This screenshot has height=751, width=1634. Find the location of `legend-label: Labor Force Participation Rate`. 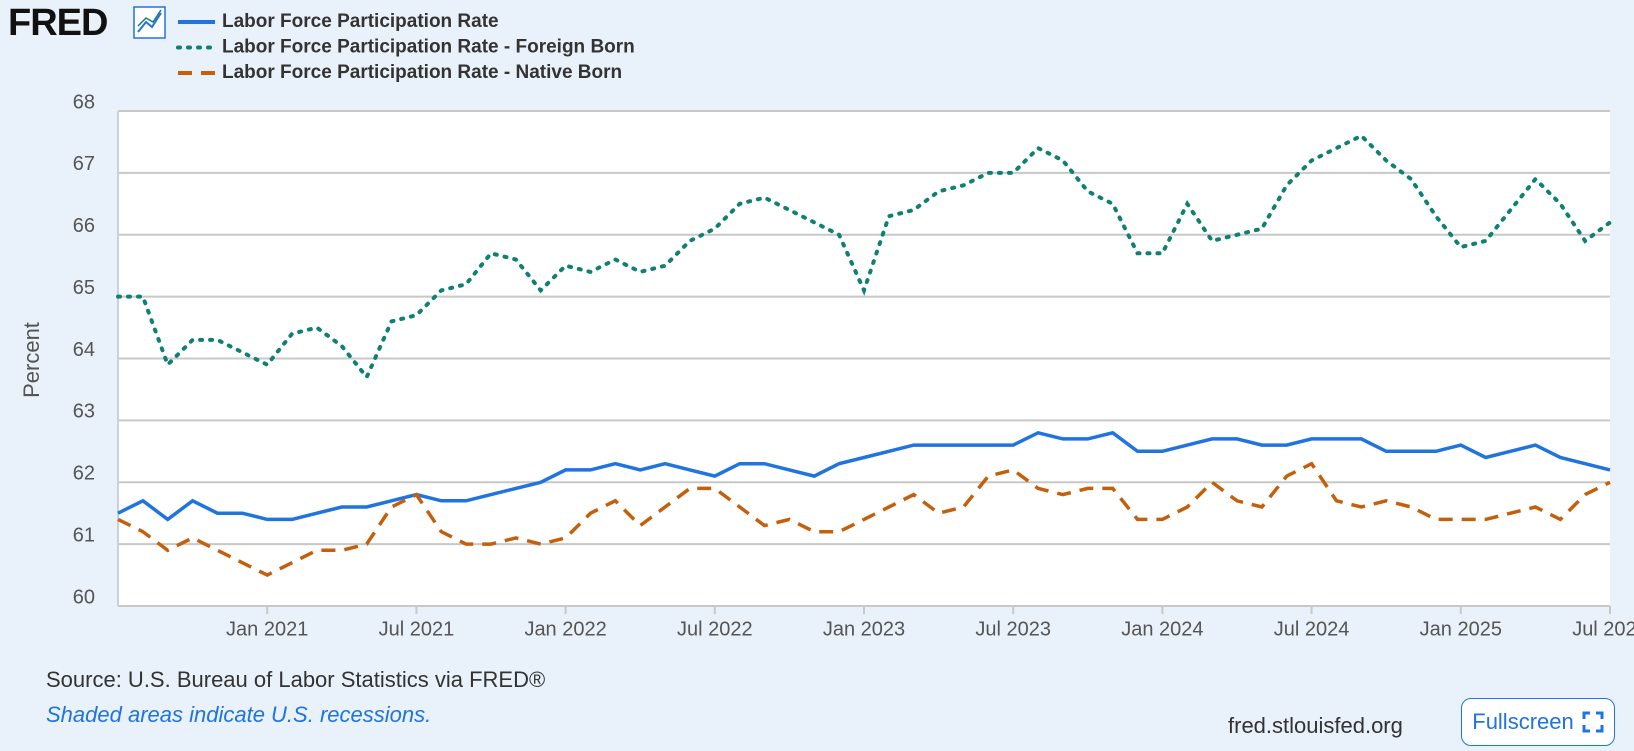

legend-label: Labor Force Participation Rate is located at coordinates (360, 21).